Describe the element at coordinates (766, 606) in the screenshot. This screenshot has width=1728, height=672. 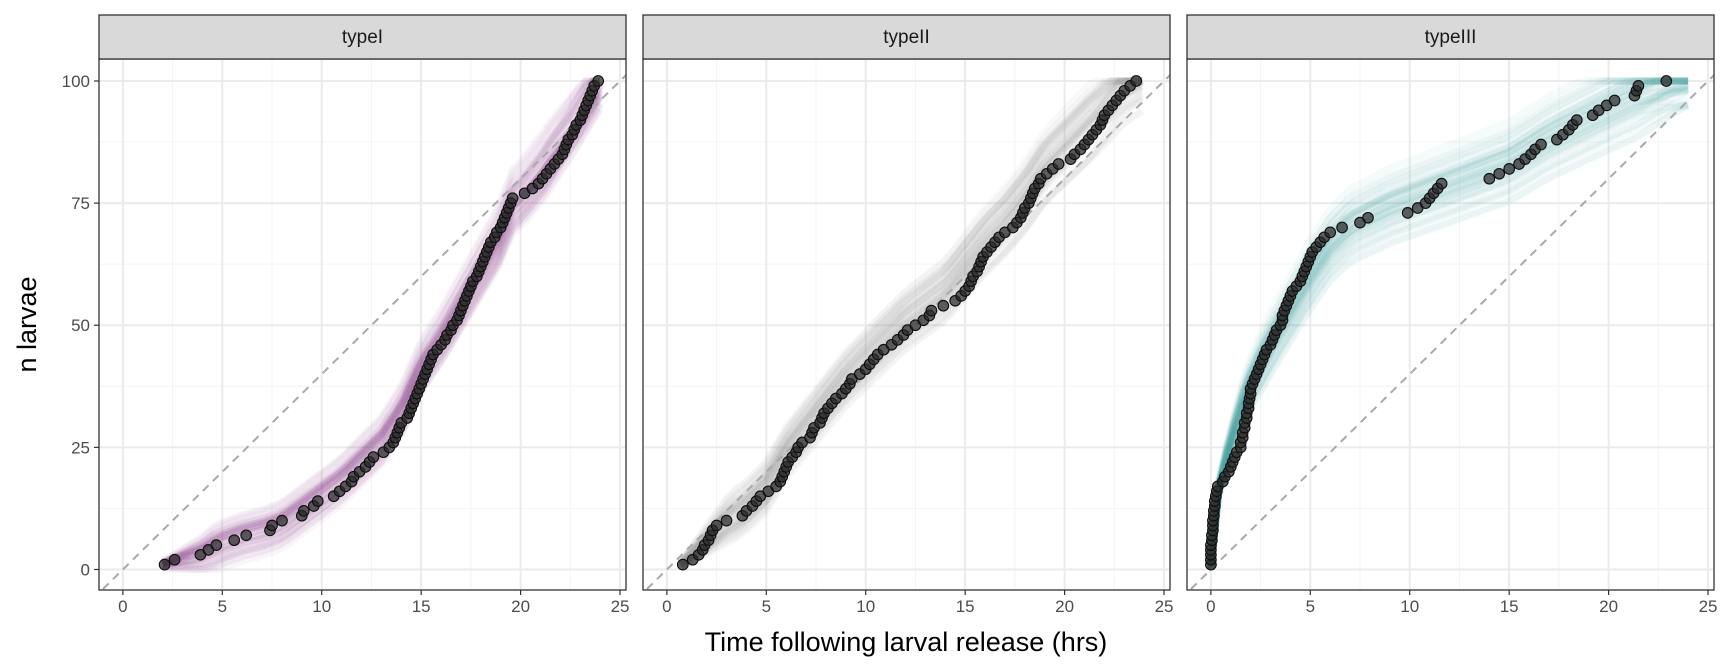
I see `x-tick-label: 5` at that location.